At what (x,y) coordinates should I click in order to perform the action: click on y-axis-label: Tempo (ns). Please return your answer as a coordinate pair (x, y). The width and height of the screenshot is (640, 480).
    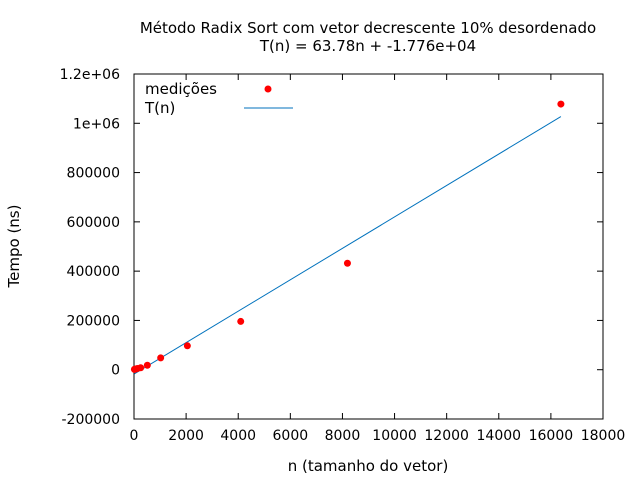
    Looking at the image, I should click on (14, 247).